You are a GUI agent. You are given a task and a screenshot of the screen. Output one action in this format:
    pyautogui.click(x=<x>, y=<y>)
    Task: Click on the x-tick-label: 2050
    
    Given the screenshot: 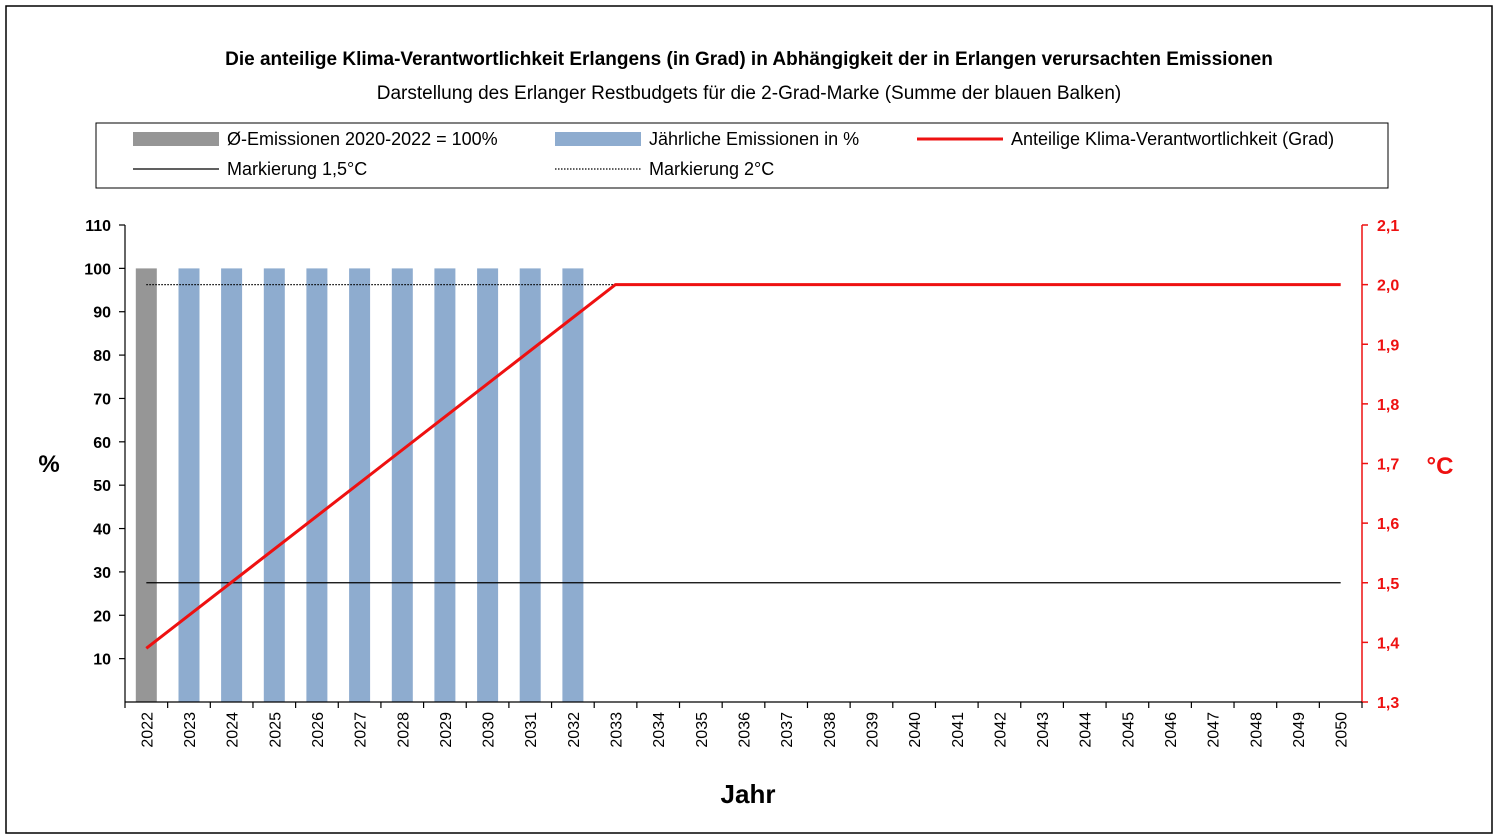 What is the action you would take?
    pyautogui.click(x=1342, y=730)
    